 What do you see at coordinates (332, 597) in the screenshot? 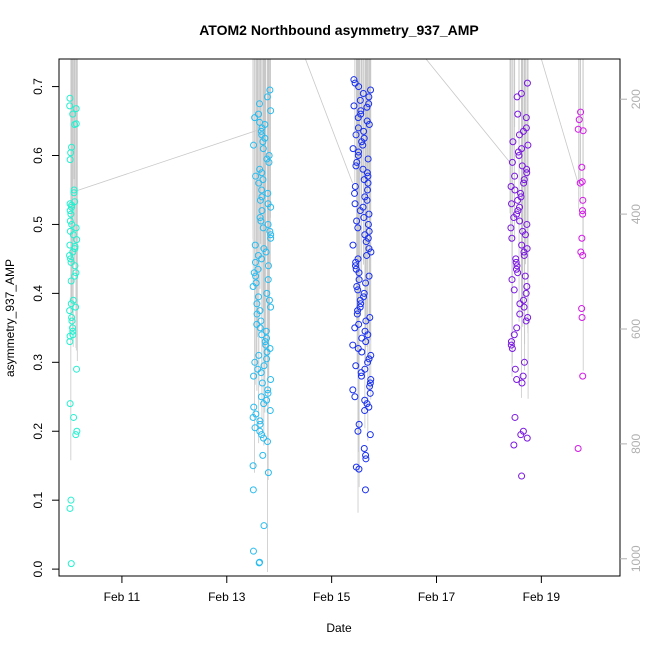
I see `x-tick-label: Feb 15` at bounding box center [332, 597].